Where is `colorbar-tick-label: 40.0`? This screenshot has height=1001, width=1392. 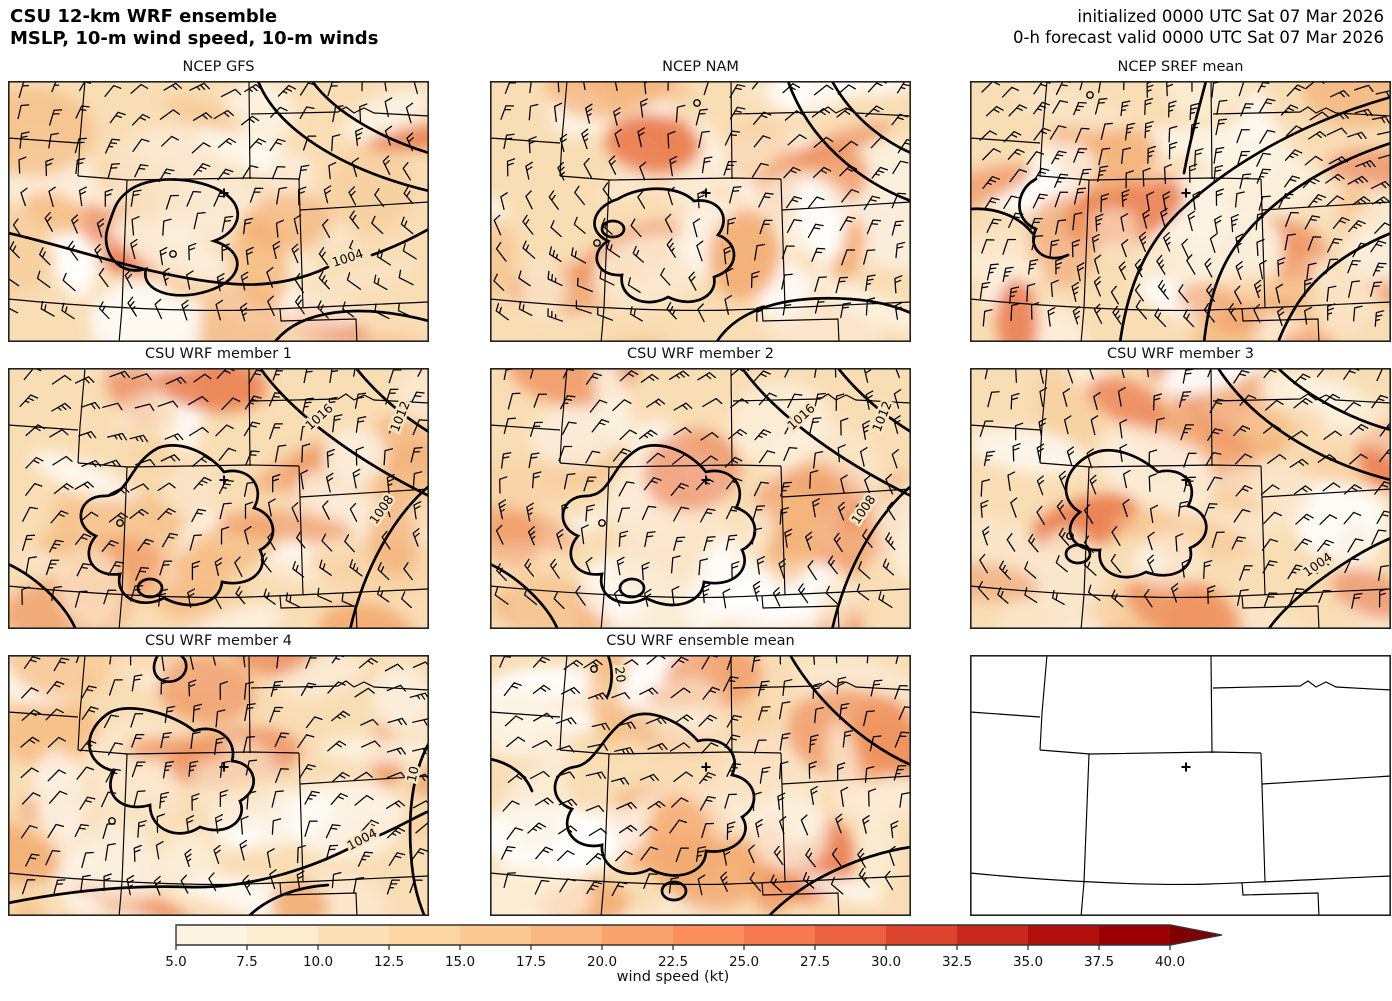
colorbar-tick-label: 40.0 is located at coordinates (1170, 962).